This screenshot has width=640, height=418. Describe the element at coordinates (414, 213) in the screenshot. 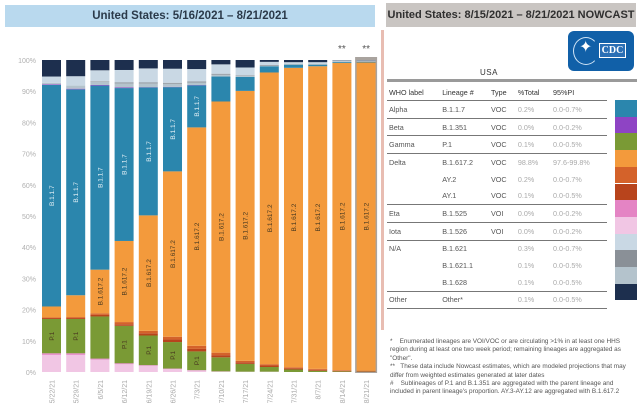

I see `cell-who-label: Eta` at that location.